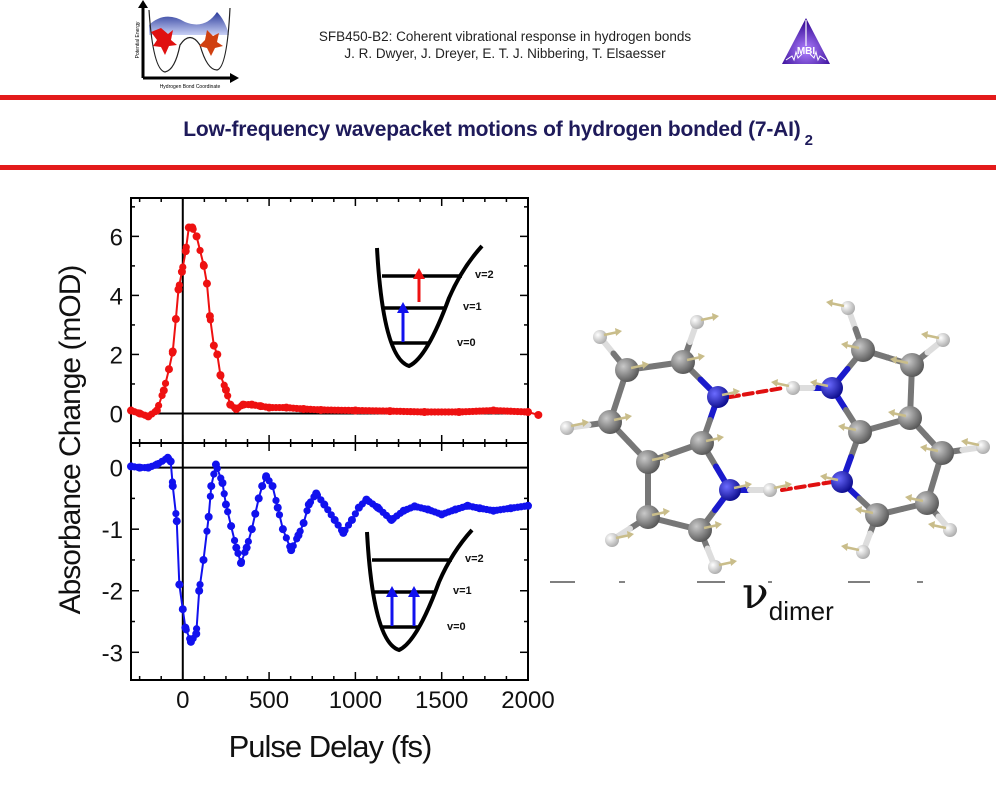 The image size is (996, 800). Describe the element at coordinates (329, 320) in the screenshot. I see `plot-frame-top` at that location.